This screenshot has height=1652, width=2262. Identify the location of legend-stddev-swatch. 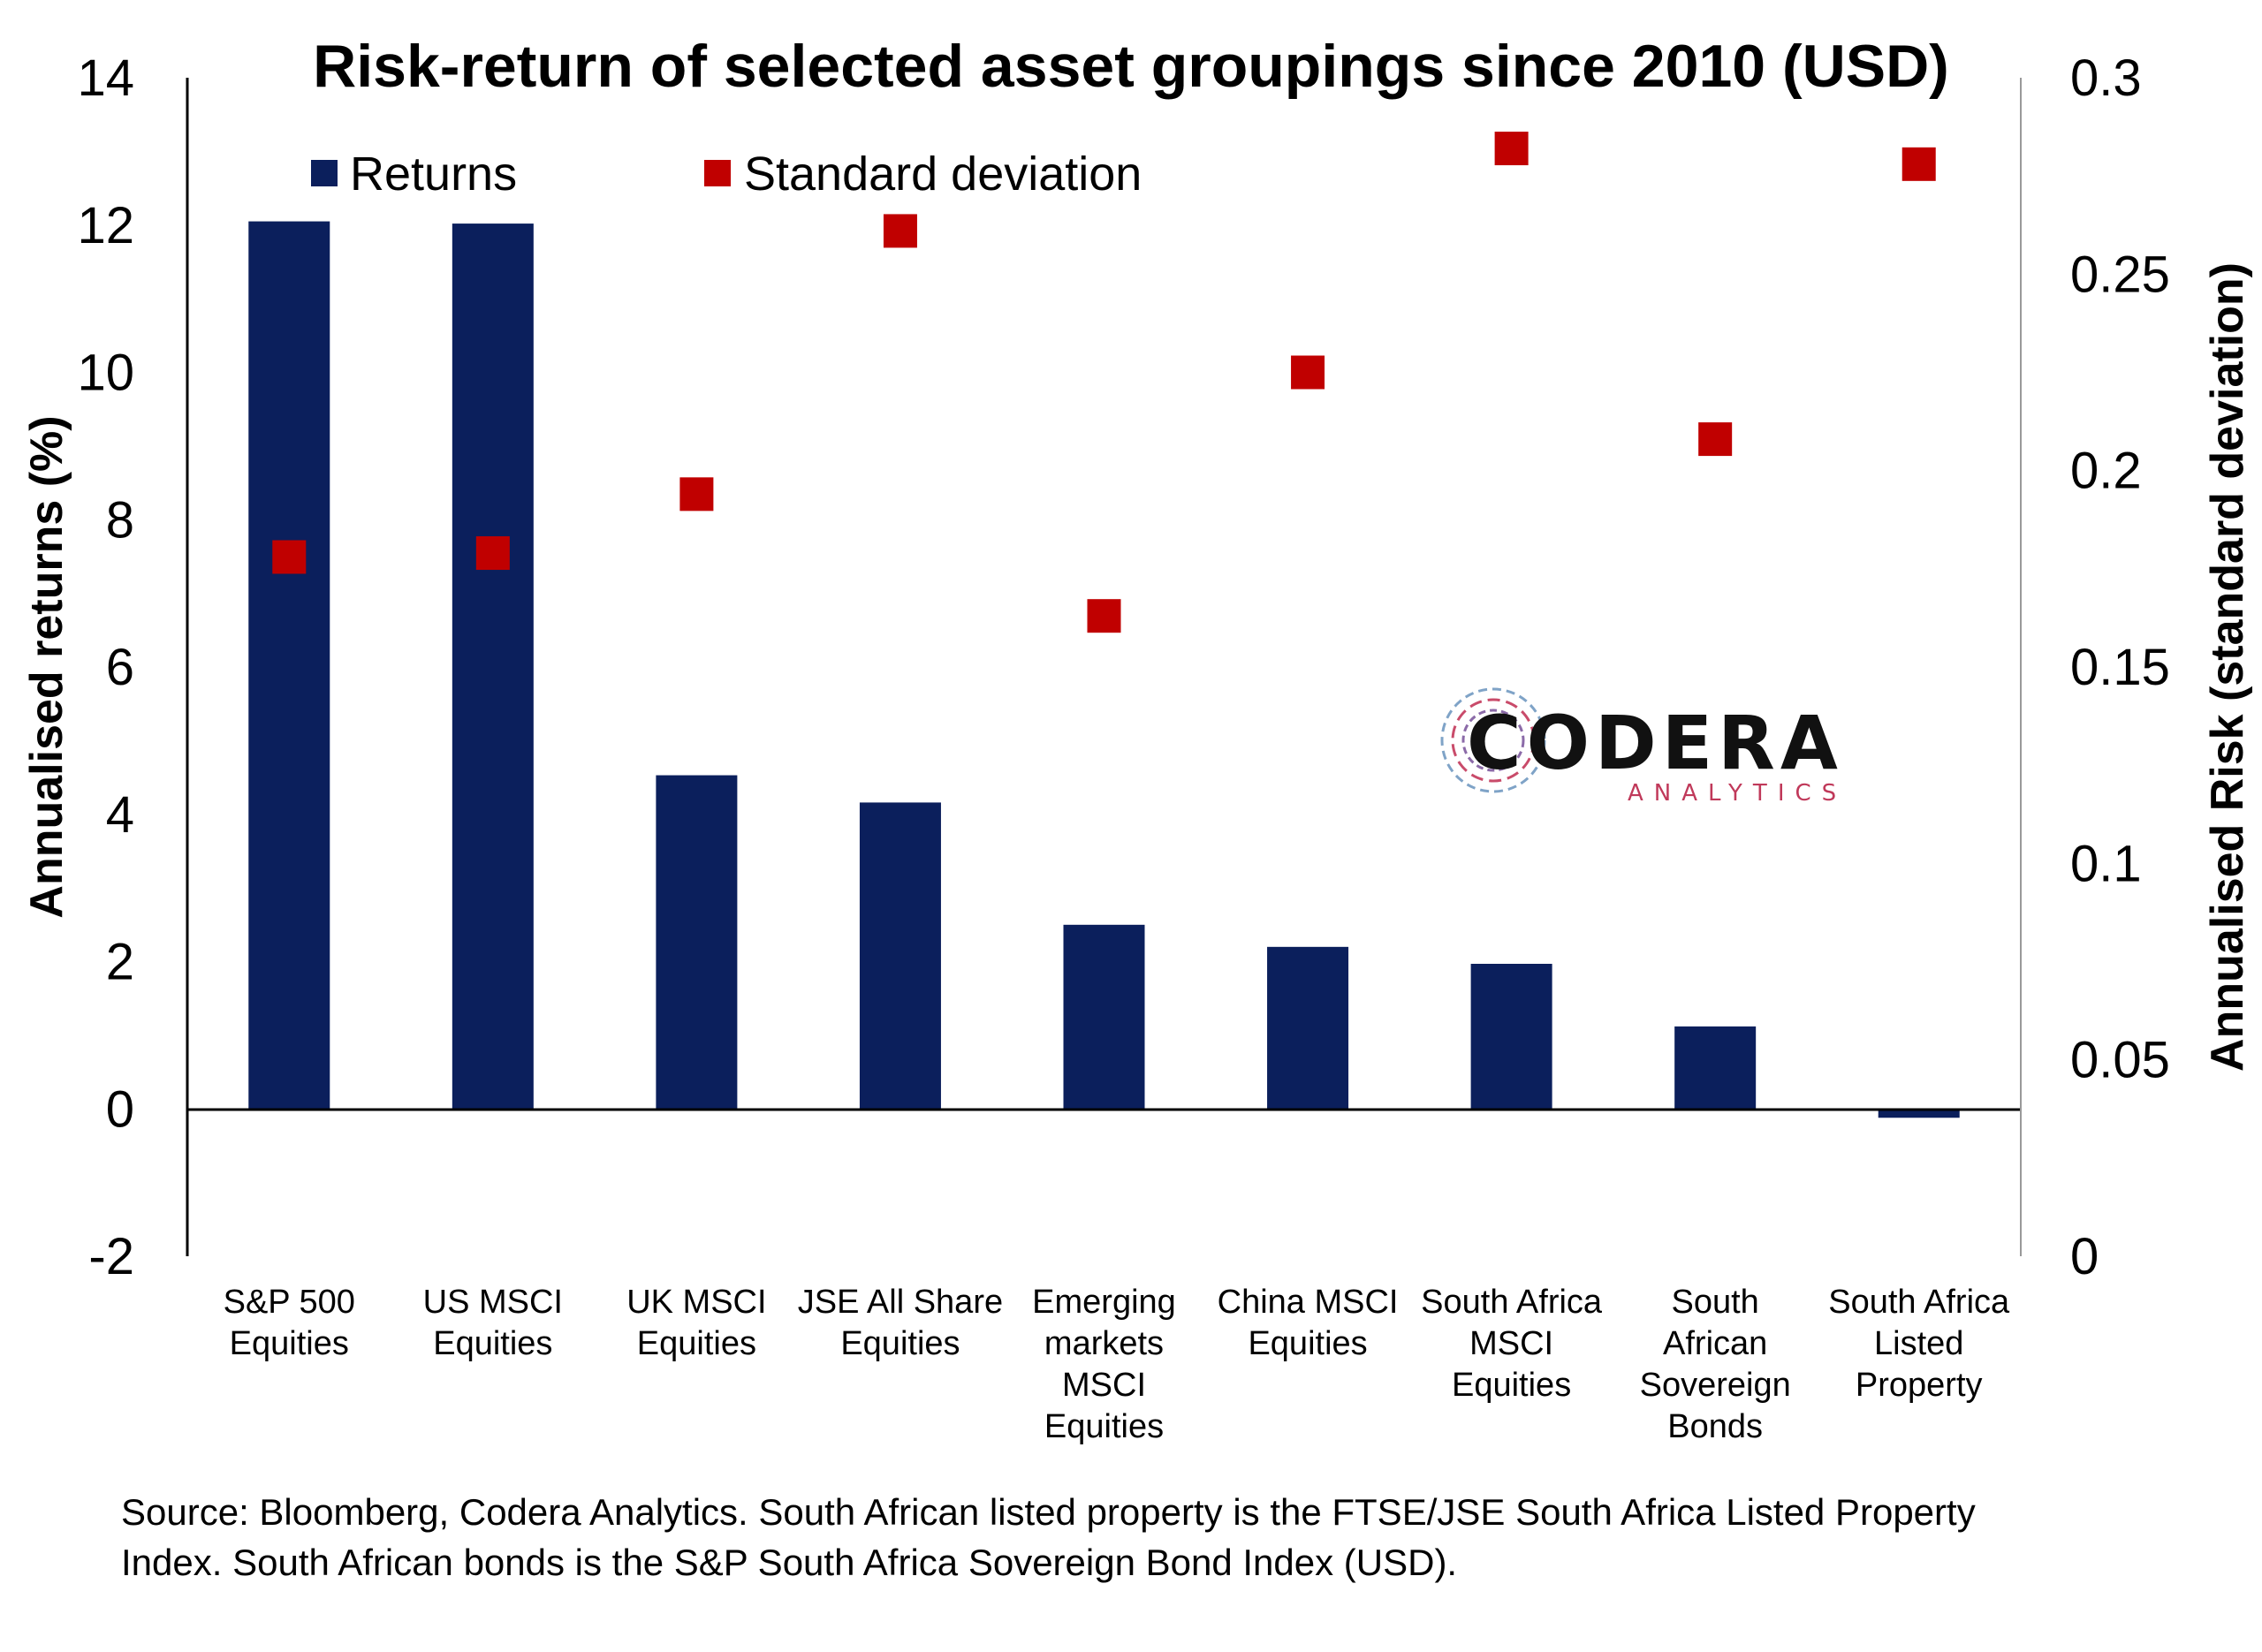
(717, 173).